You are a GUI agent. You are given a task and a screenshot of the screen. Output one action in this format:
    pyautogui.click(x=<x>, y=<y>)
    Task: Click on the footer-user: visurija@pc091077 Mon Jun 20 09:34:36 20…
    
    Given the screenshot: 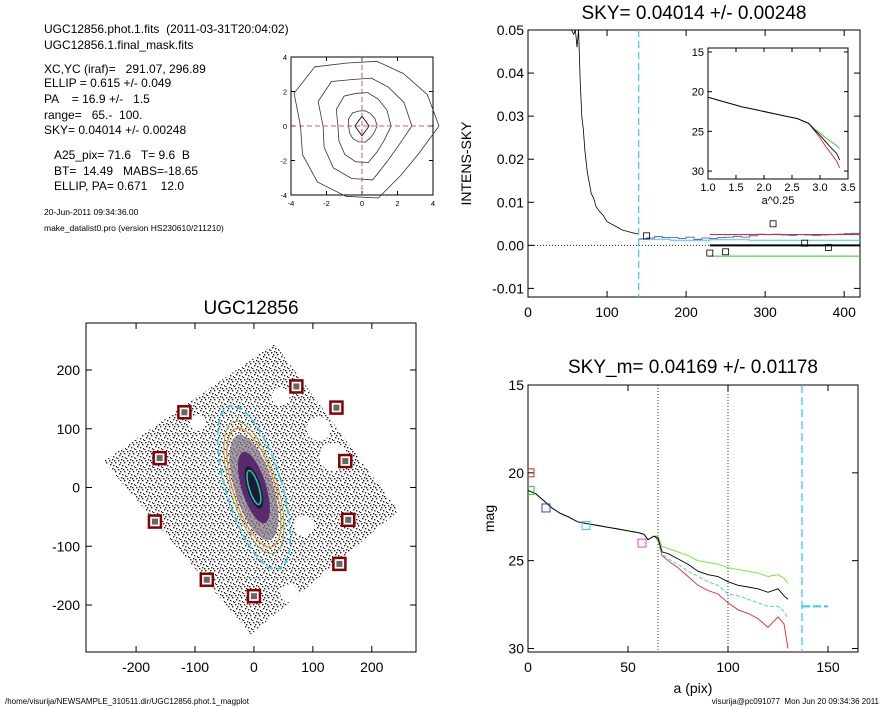 What is the action you would take?
    pyautogui.click(x=795, y=701)
    